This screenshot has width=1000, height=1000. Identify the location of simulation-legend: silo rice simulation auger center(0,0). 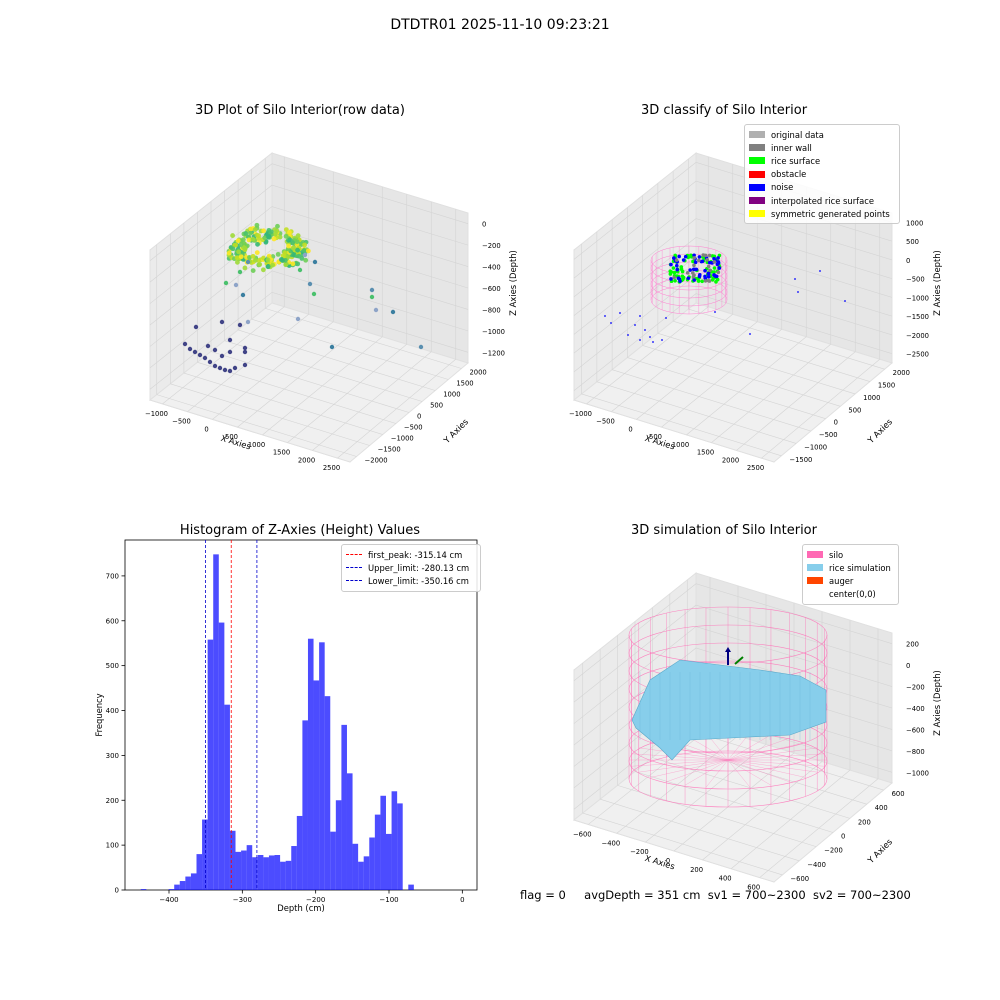
(850, 574).